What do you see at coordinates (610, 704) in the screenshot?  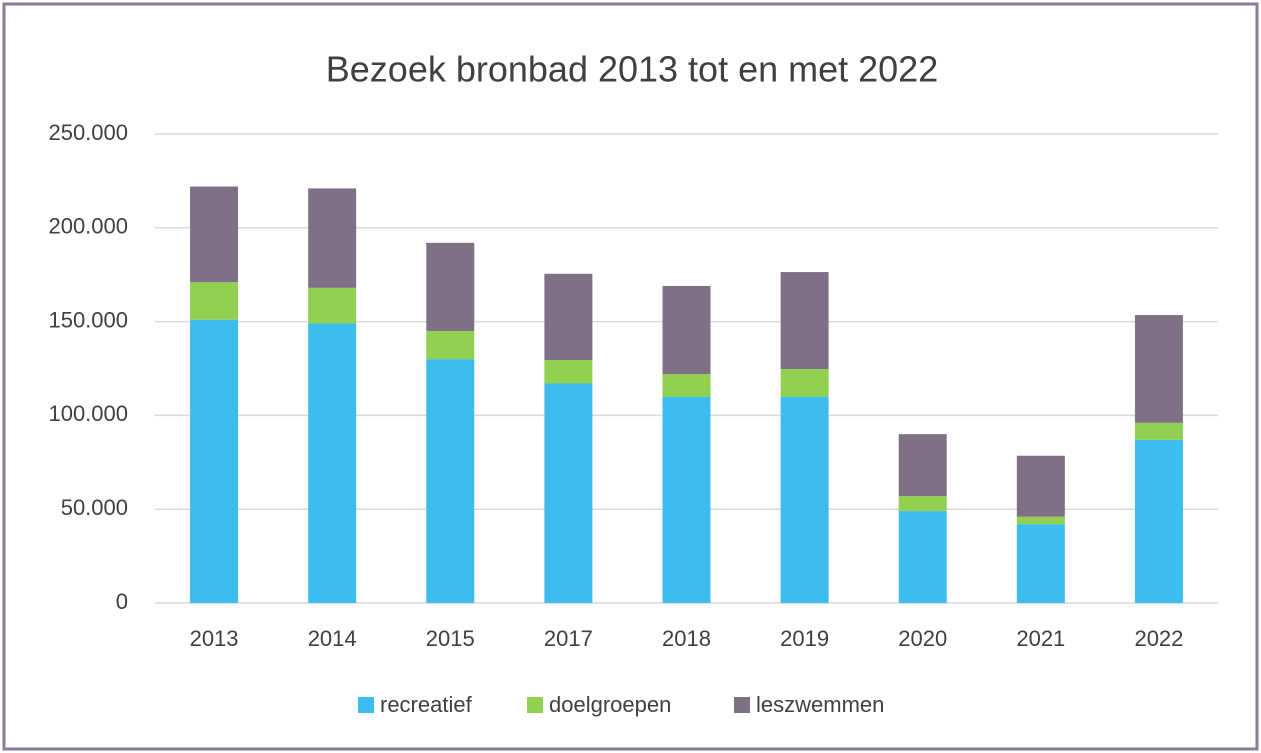 I see `legend-label: doelgroepen` at bounding box center [610, 704].